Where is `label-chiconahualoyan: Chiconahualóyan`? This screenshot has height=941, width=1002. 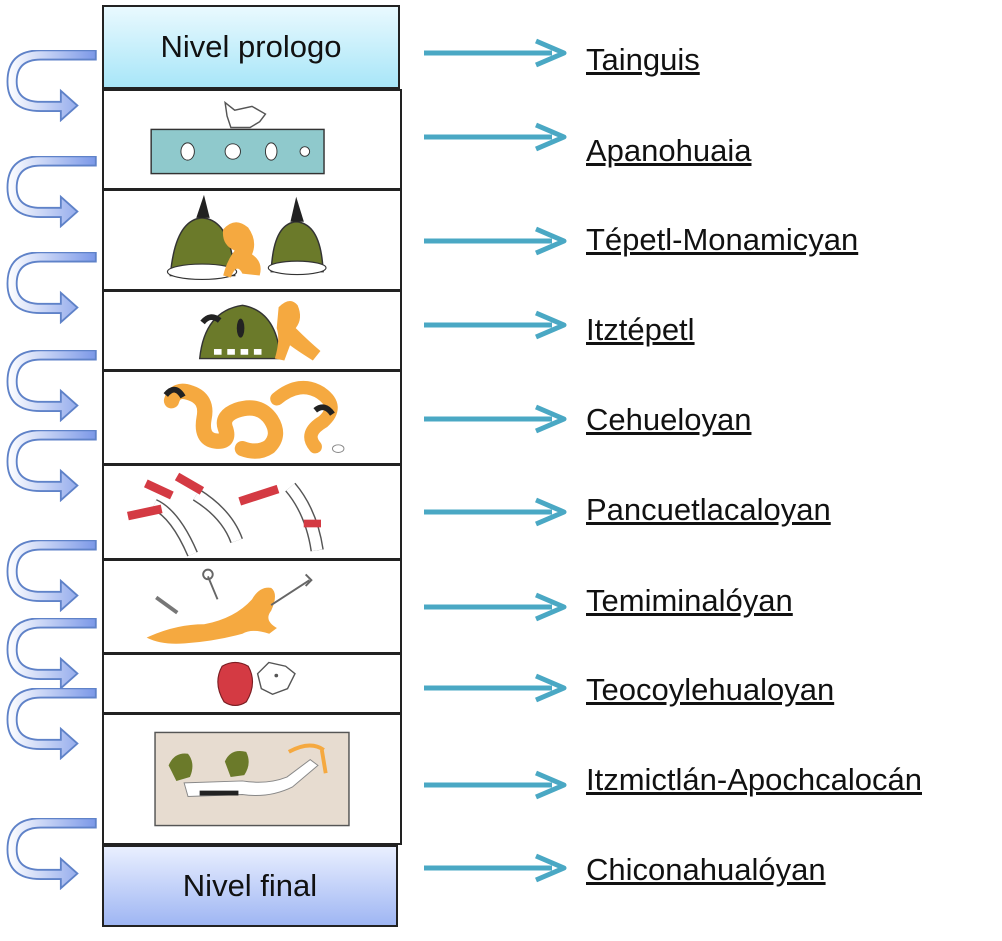
label-chiconahualoyan: Chiconahualóyan is located at coordinates (706, 869).